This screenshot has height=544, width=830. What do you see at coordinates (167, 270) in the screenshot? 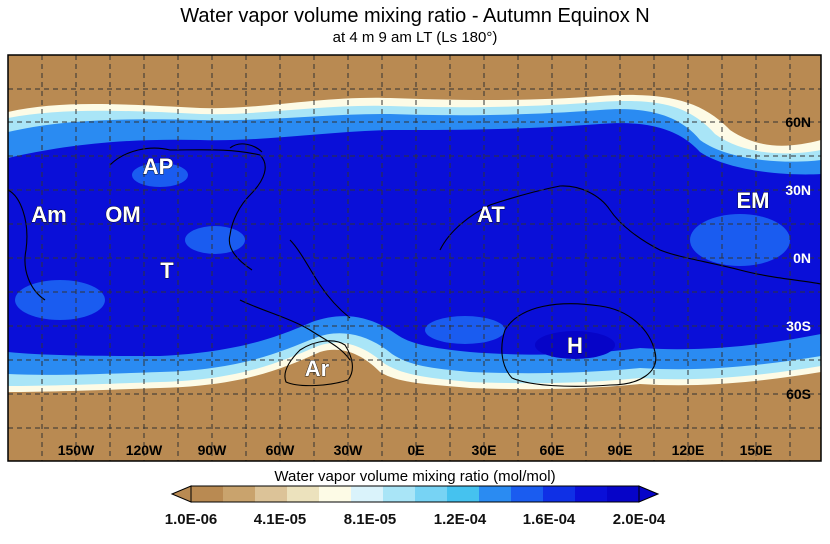
I see `region-label-t: T` at bounding box center [167, 270].